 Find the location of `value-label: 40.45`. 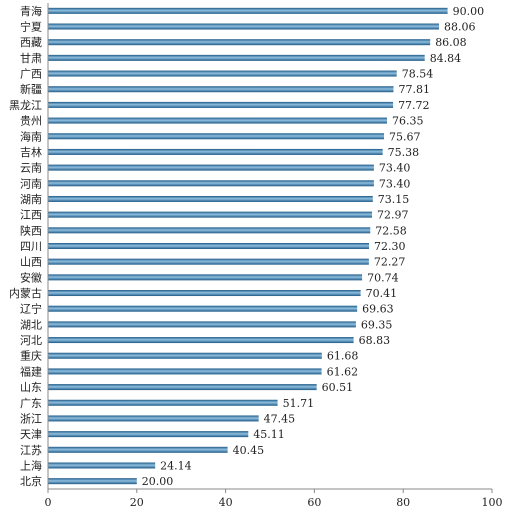

value-label: 40.45 is located at coordinates (249, 450).